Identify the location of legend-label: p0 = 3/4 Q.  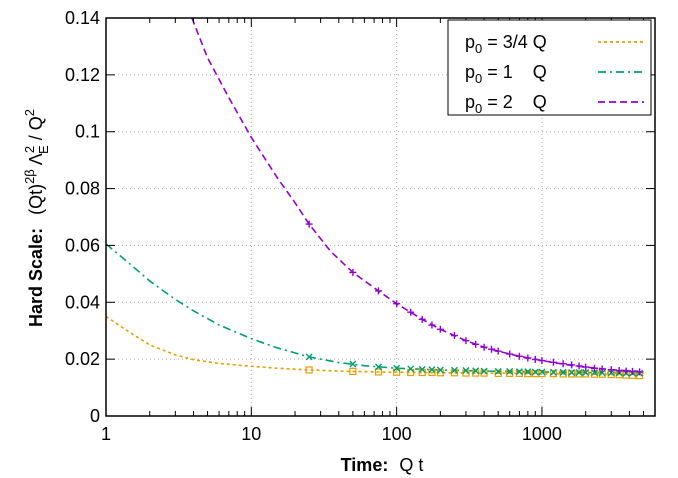
(506, 44).